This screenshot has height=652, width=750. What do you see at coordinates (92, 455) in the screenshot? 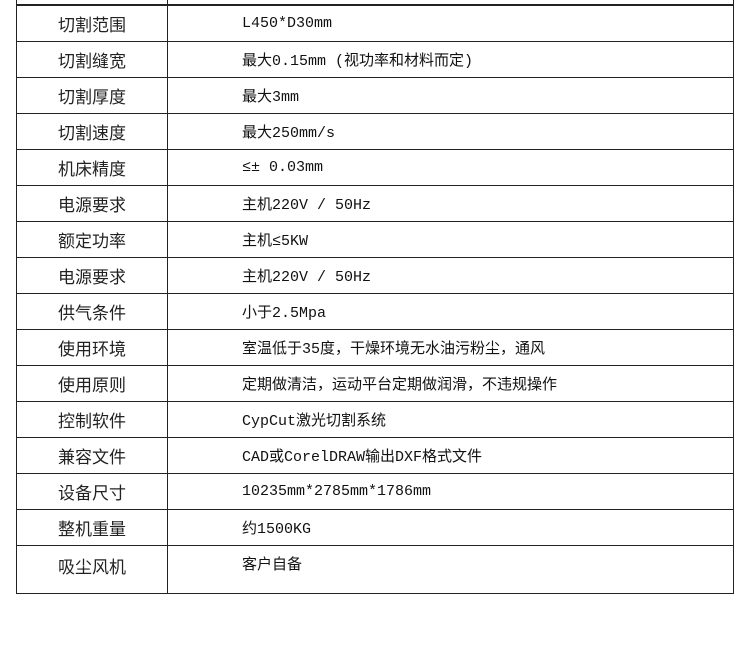
I see `spec-label: 兼容文件` at bounding box center [92, 455].